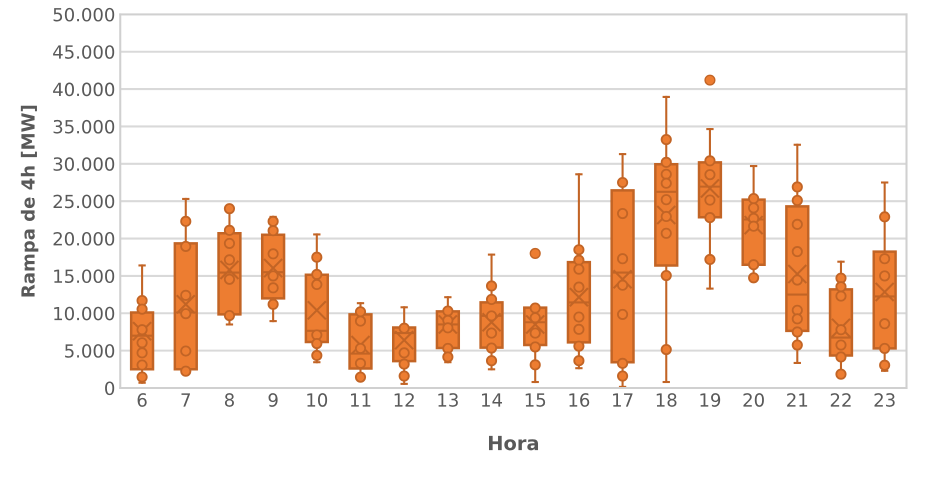  I want to click on y-tick-label: 5.000, so click(89, 351).